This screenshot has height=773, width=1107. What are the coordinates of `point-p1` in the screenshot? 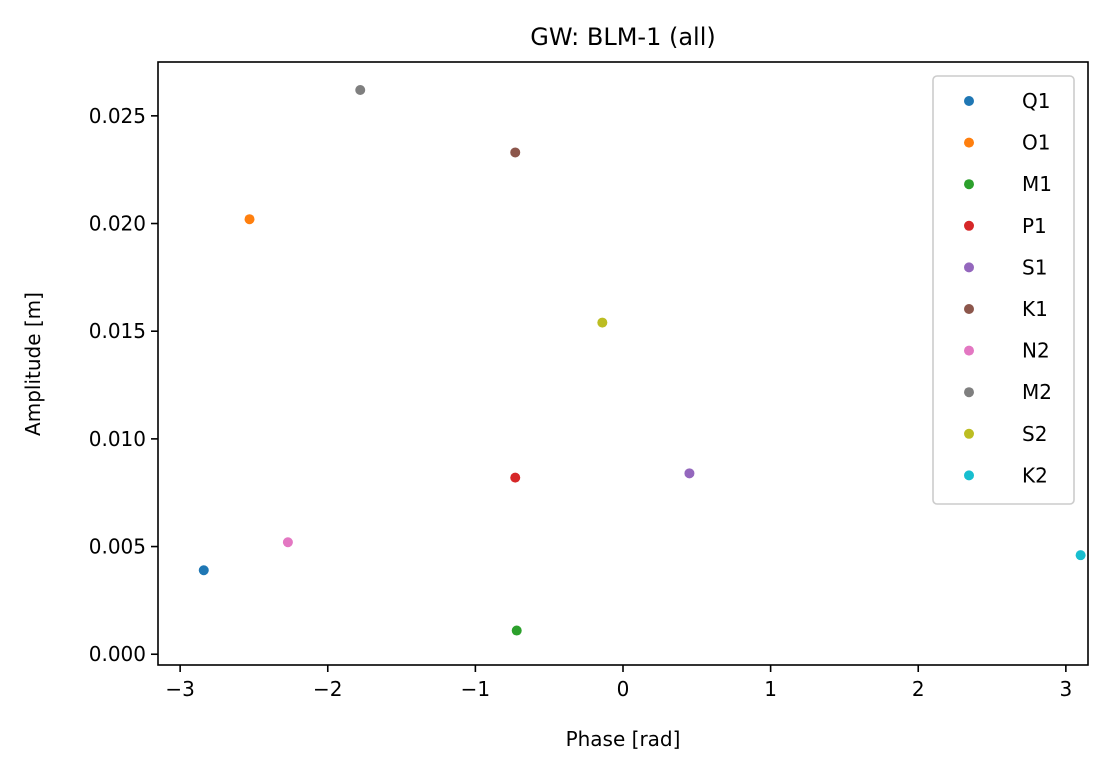 It's located at (515, 477).